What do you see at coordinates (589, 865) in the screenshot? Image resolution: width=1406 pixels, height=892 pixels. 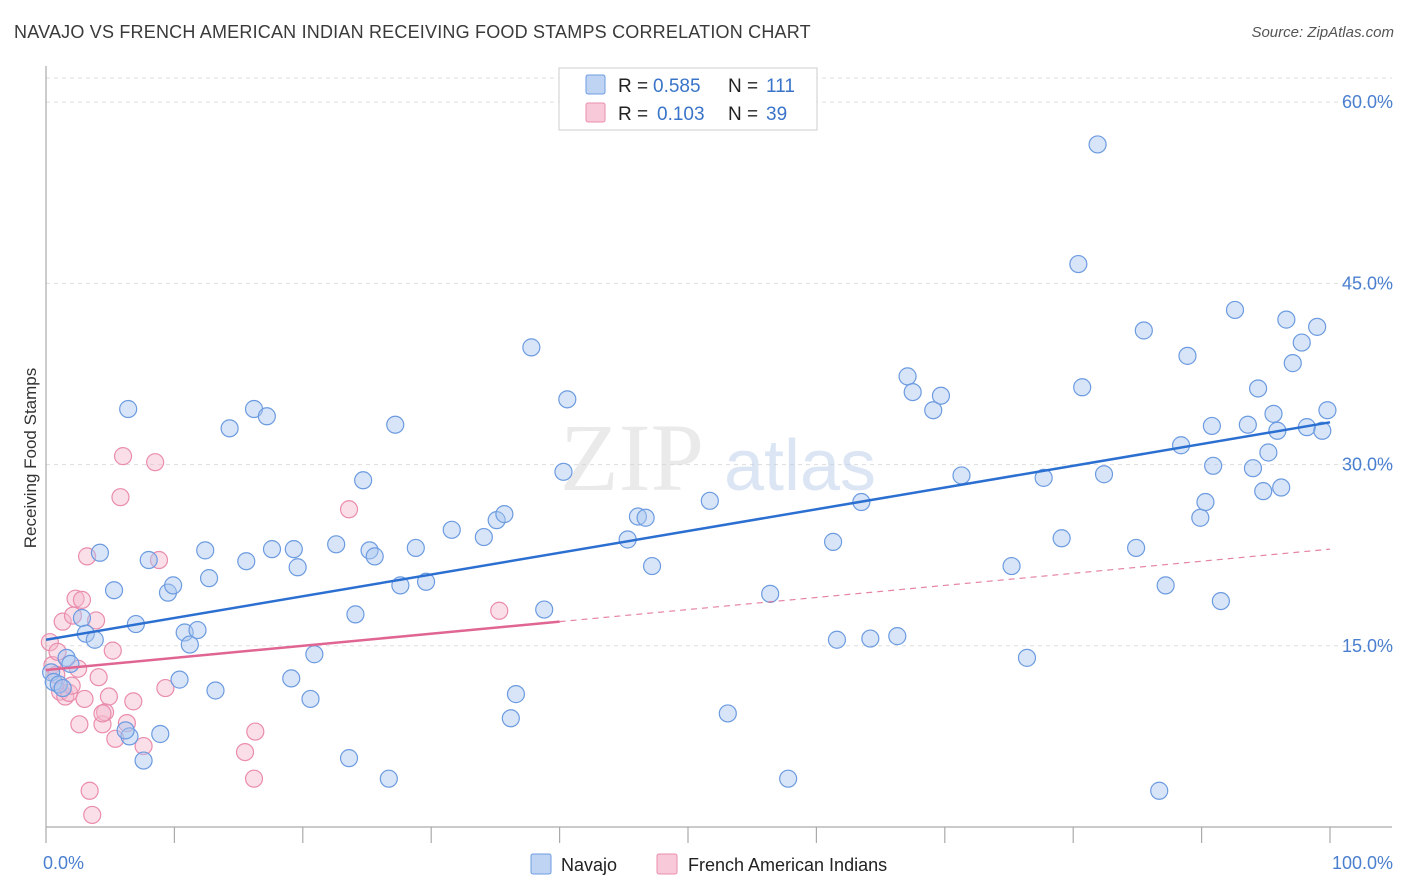 I see `bottom-legend-navajo-label: Navajo` at bounding box center [589, 865].